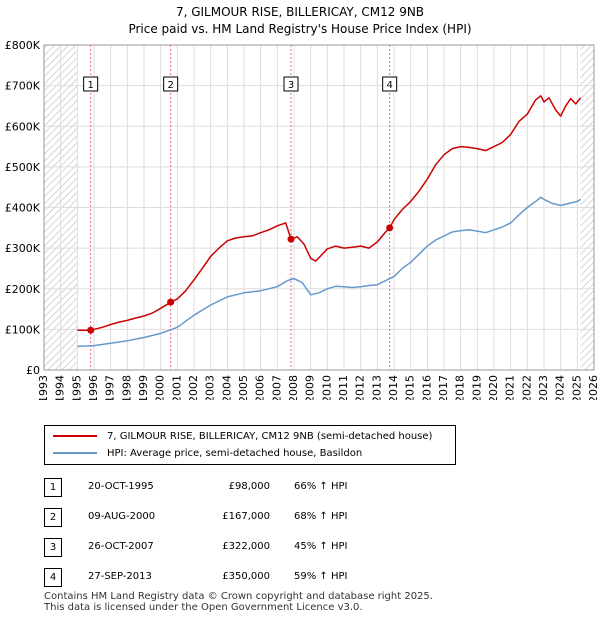 Image resolution: width=600 pixels, height=620 pixels. I want to click on x-tick-label: 2015, so click(410, 387).